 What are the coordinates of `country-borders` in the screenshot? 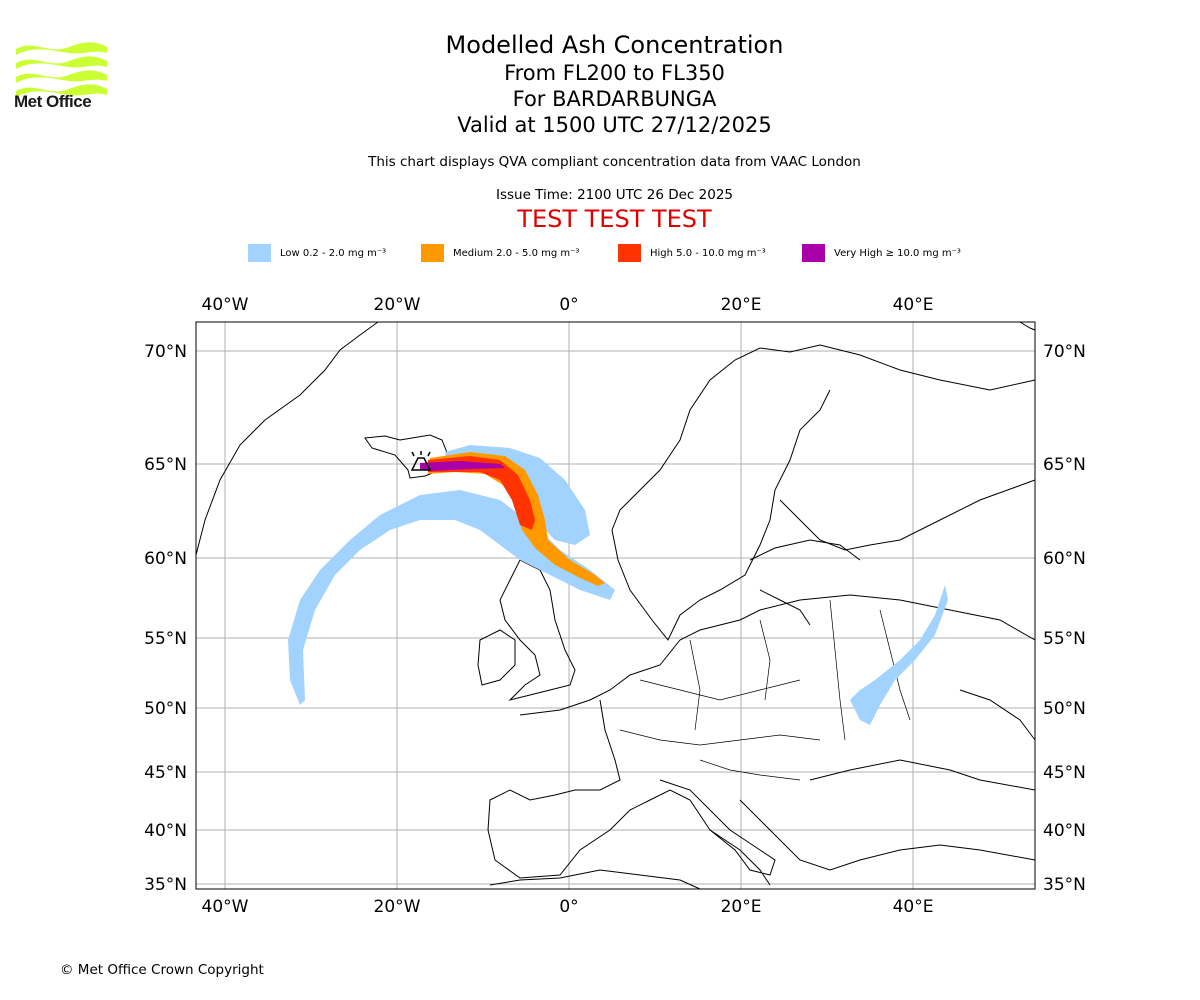 It's located at (765, 690).